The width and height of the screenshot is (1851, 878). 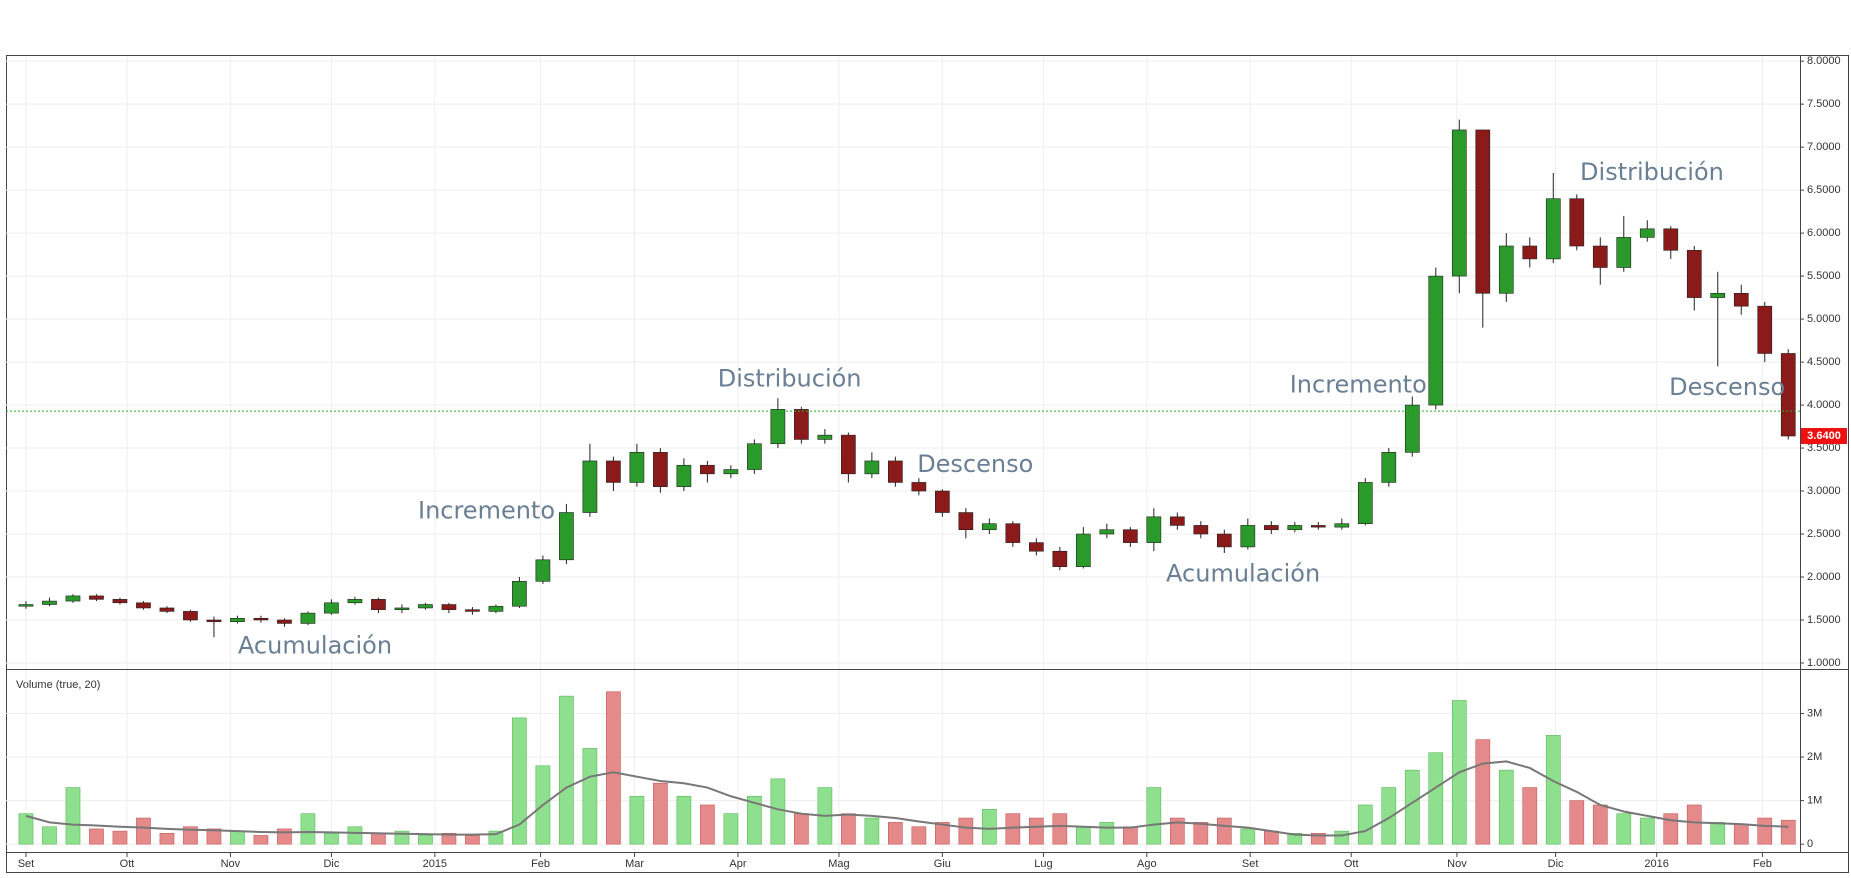 I want to click on y-tick-label: 7.0000, so click(x=1824, y=147).